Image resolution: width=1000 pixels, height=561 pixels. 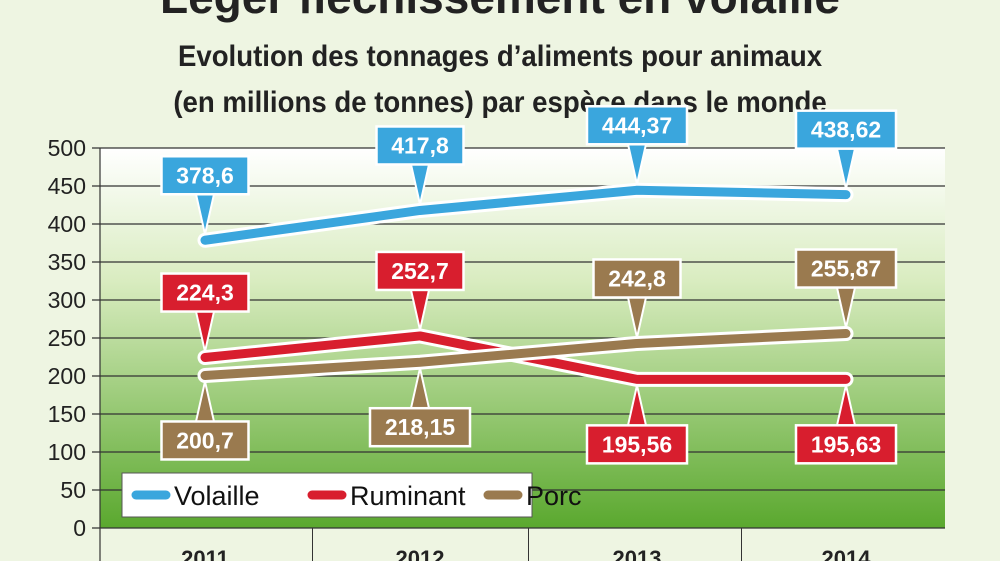 I want to click on data-label: 200,7, so click(x=205, y=421).